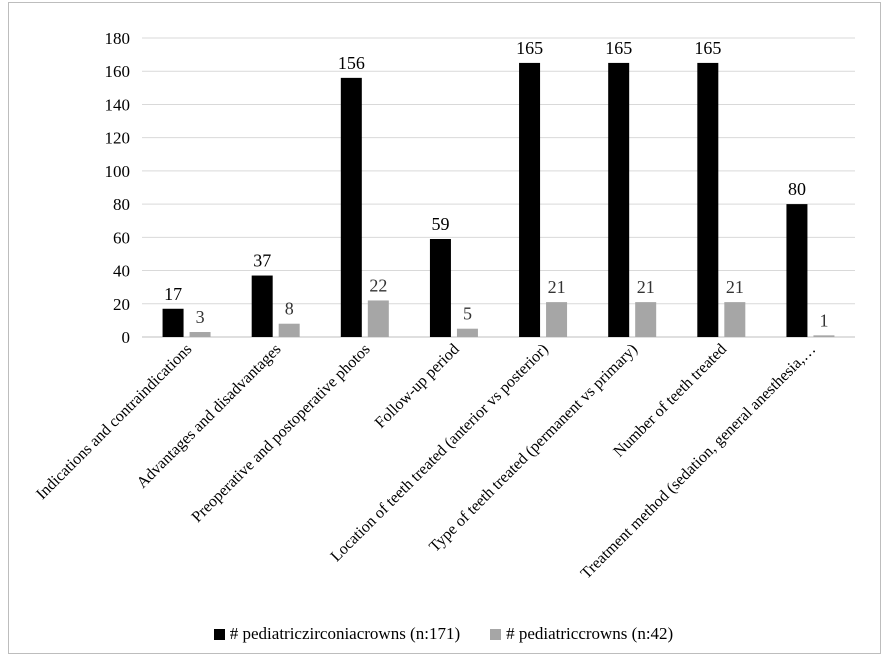 Image resolution: width=887 pixels, height=658 pixels. I want to click on legend-label-series-1: # pediatriczirconiacrowns (n:171), so click(345, 633).